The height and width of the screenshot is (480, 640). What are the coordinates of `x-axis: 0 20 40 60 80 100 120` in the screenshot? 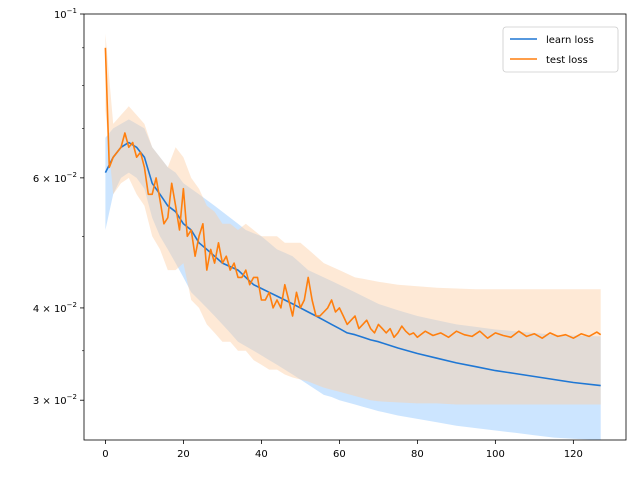 It's located at (342, 450).